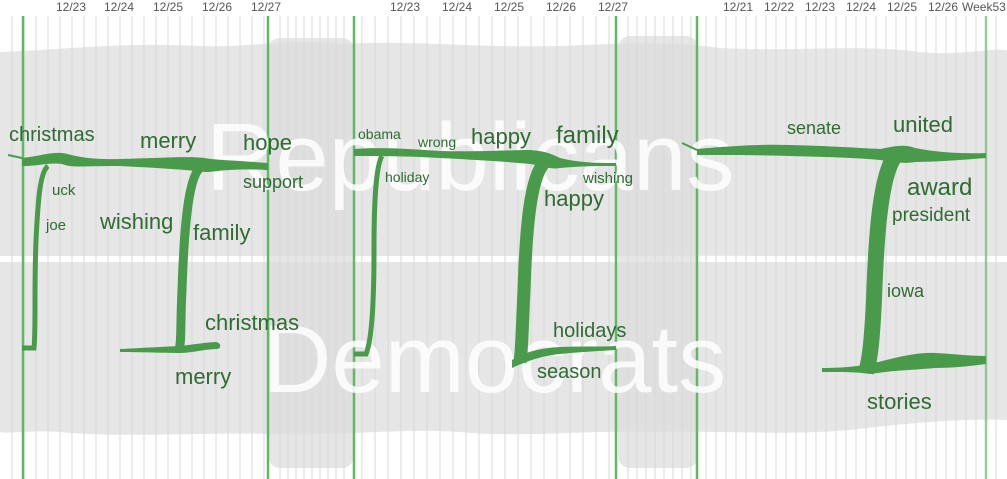  Describe the element at coordinates (779, 7) in the screenshot. I see `x-tick: 12/22` at that location.